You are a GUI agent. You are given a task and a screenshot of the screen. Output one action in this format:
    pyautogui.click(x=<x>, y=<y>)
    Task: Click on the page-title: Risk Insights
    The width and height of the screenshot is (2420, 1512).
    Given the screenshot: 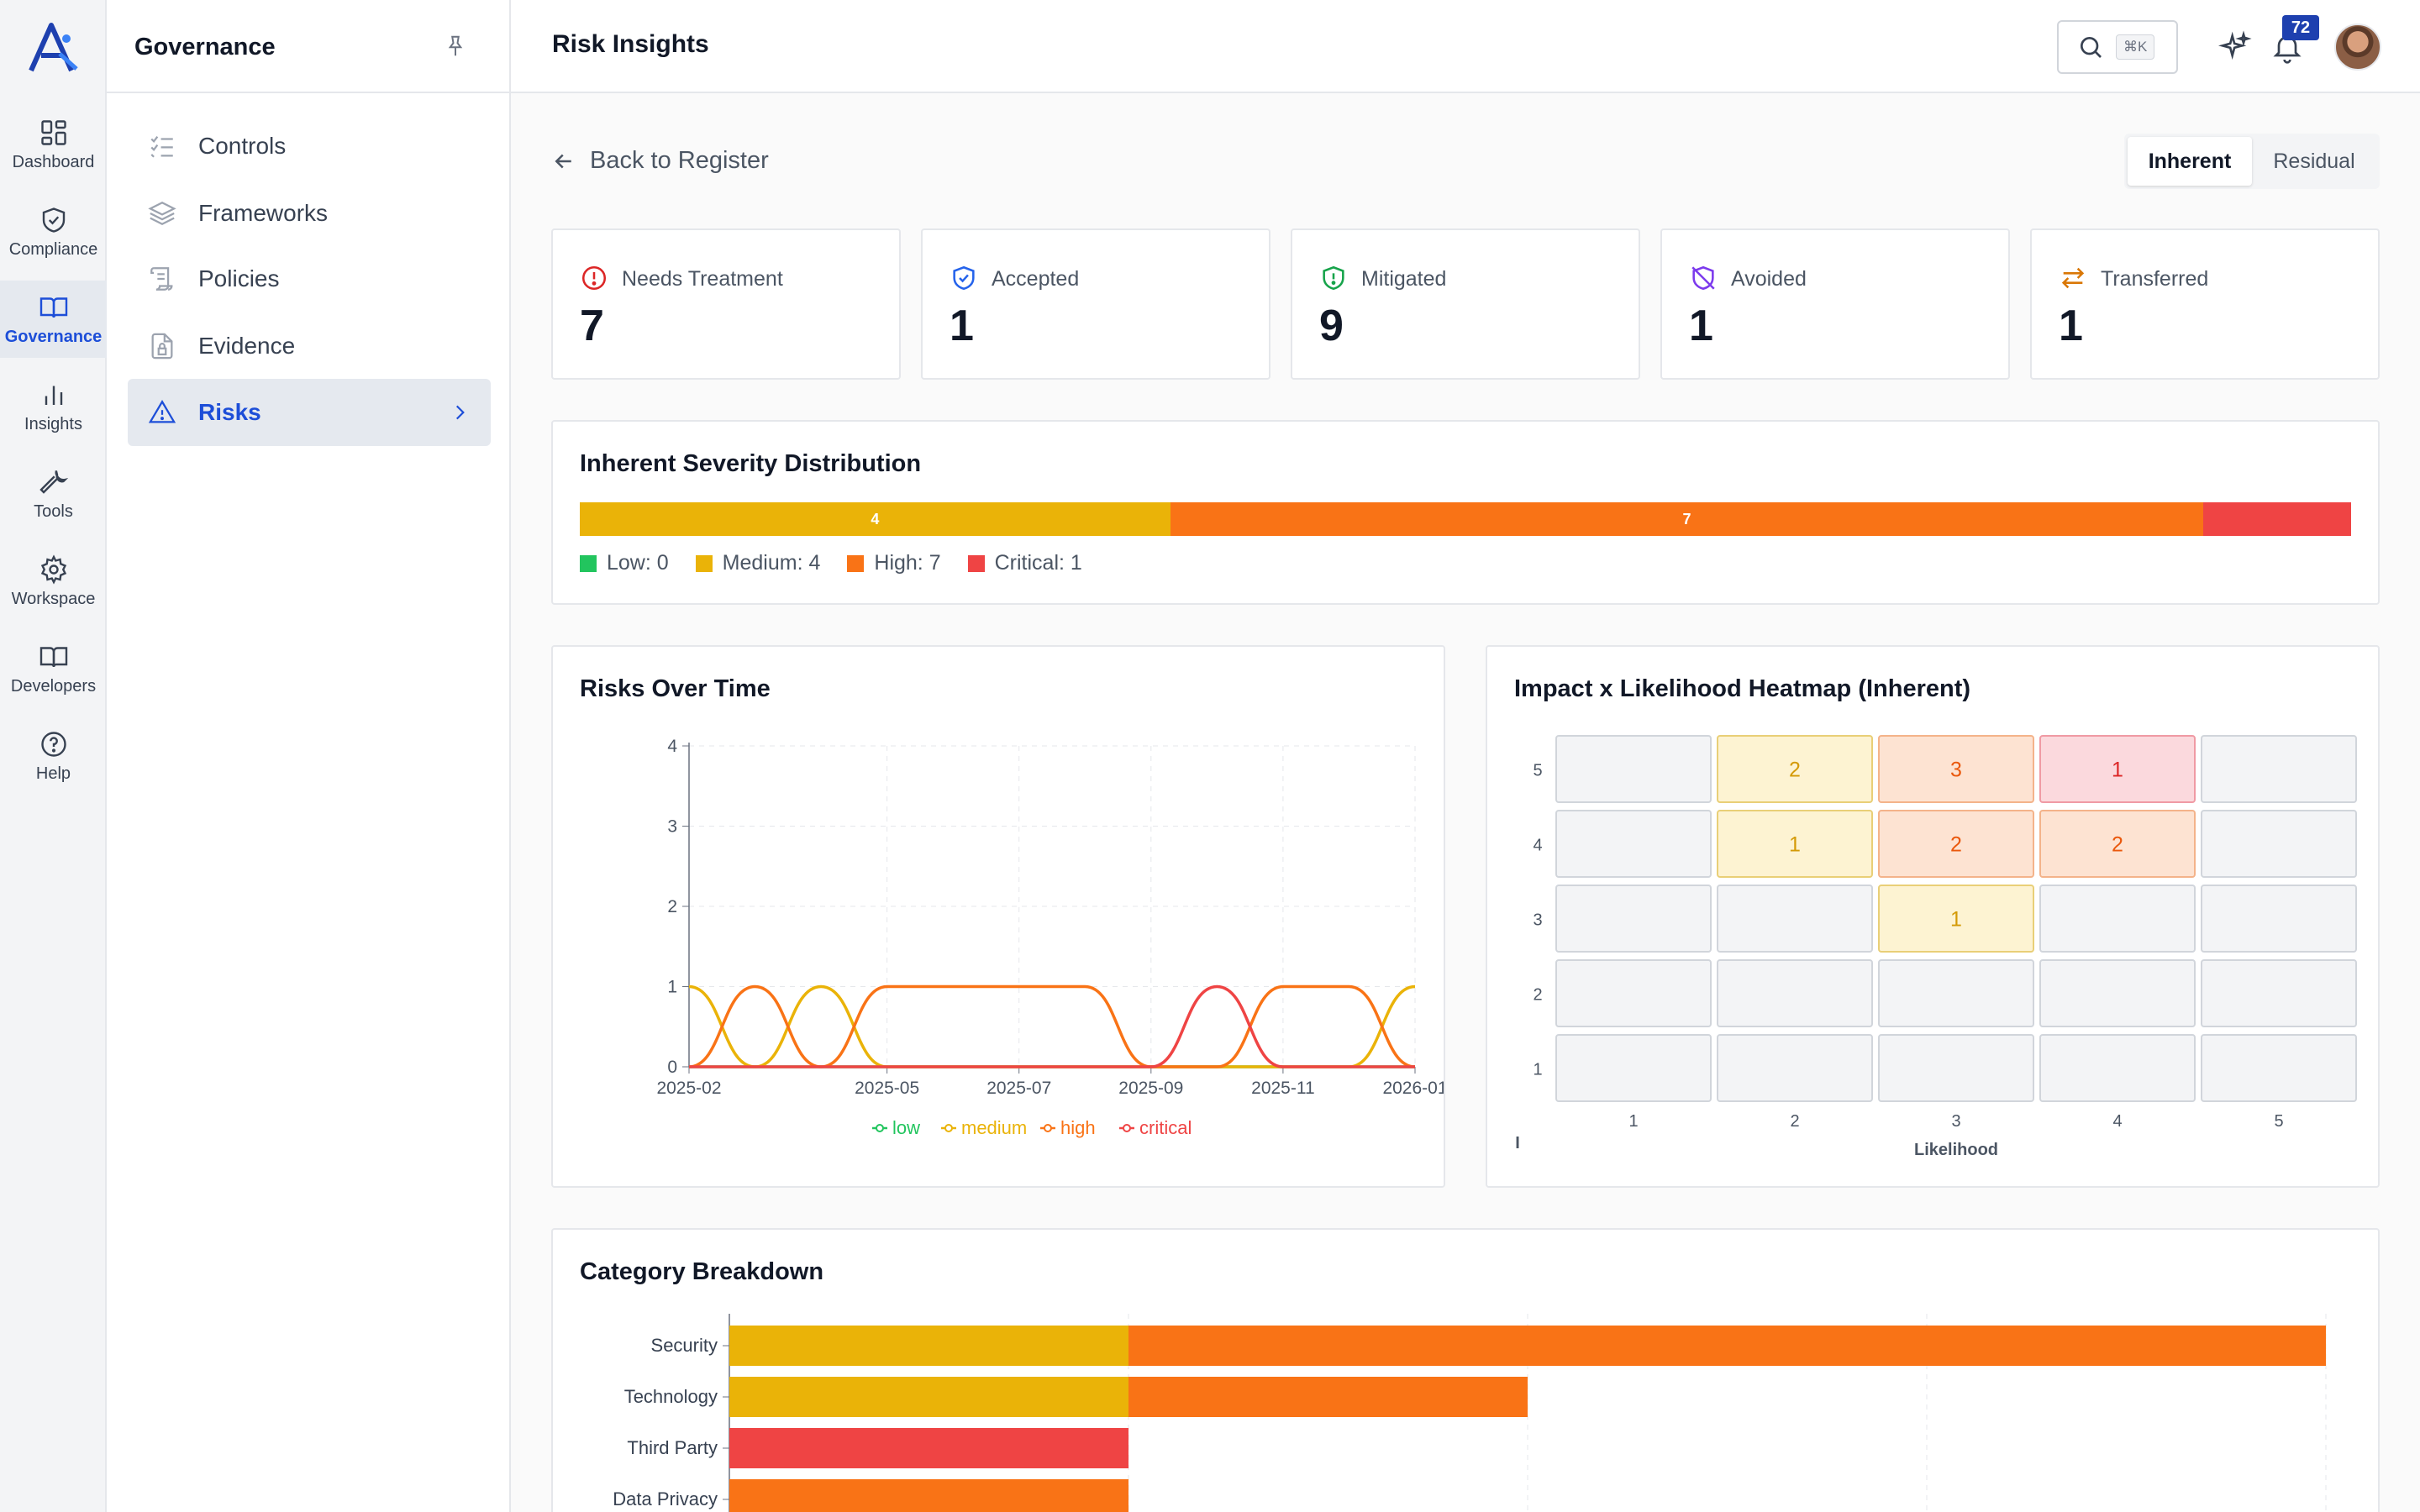 What is the action you would take?
    pyautogui.click(x=630, y=44)
    